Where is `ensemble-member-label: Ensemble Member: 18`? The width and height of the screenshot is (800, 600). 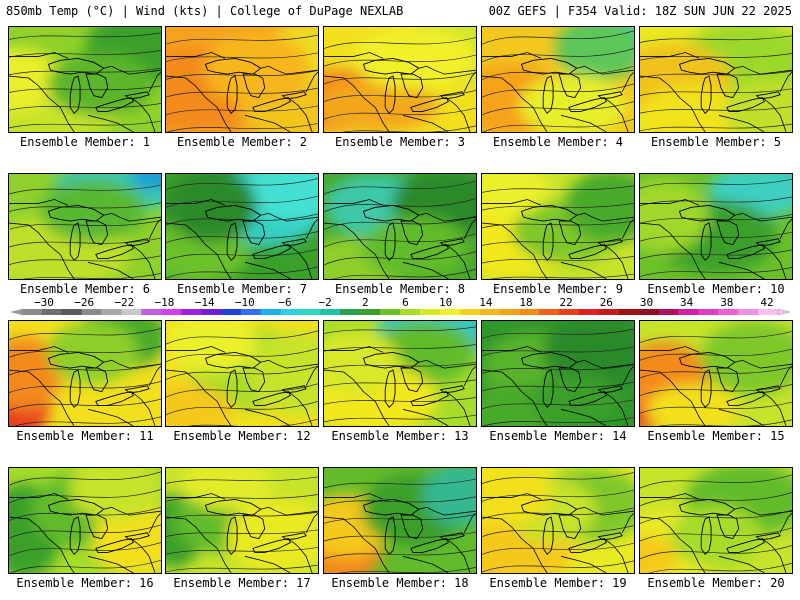
ensemble-member-label: Ensemble Member: 18 is located at coordinates (400, 583).